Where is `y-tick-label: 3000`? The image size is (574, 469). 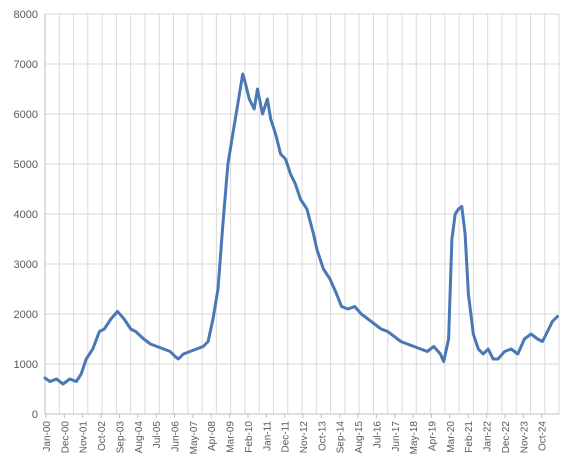
y-tick-label: 3000 is located at coordinates (26, 265).